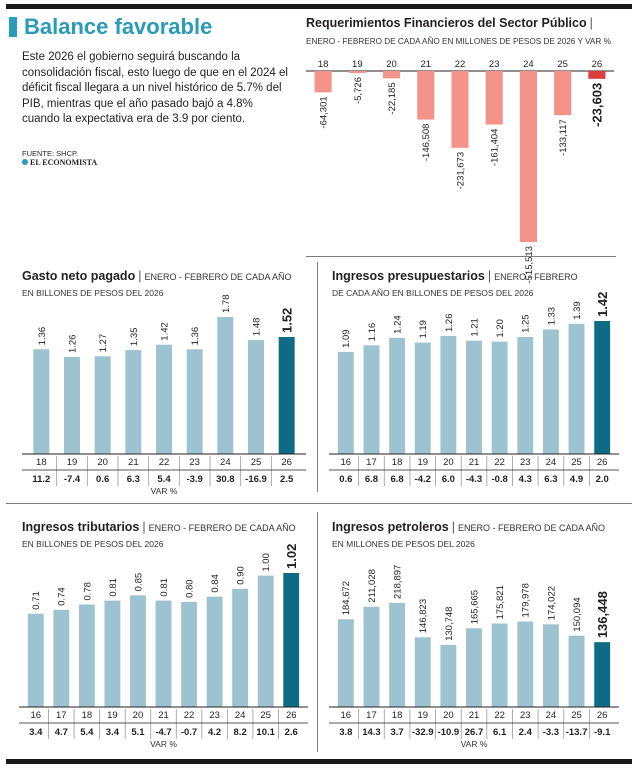 The height and width of the screenshot is (768, 636). What do you see at coordinates (59, 162) in the screenshot?
I see `publisher-logo: EL ECONOMISTA` at bounding box center [59, 162].